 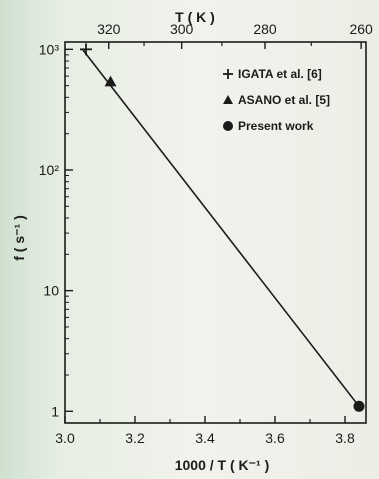 I want to click on top-axis-ticks: 320 300 280 260, so click(x=235, y=35).